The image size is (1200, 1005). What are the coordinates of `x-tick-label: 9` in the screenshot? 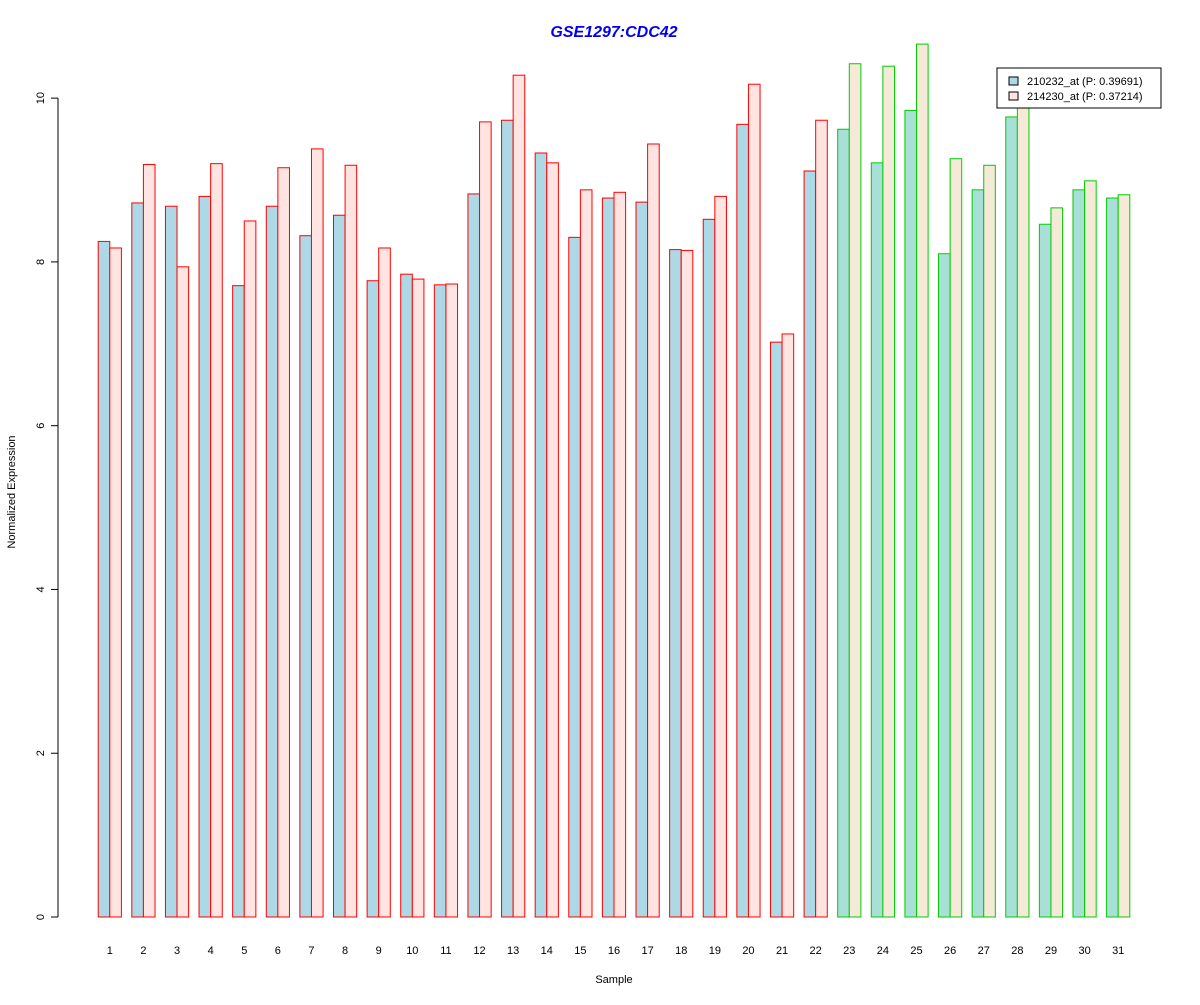 It's located at (379, 951).